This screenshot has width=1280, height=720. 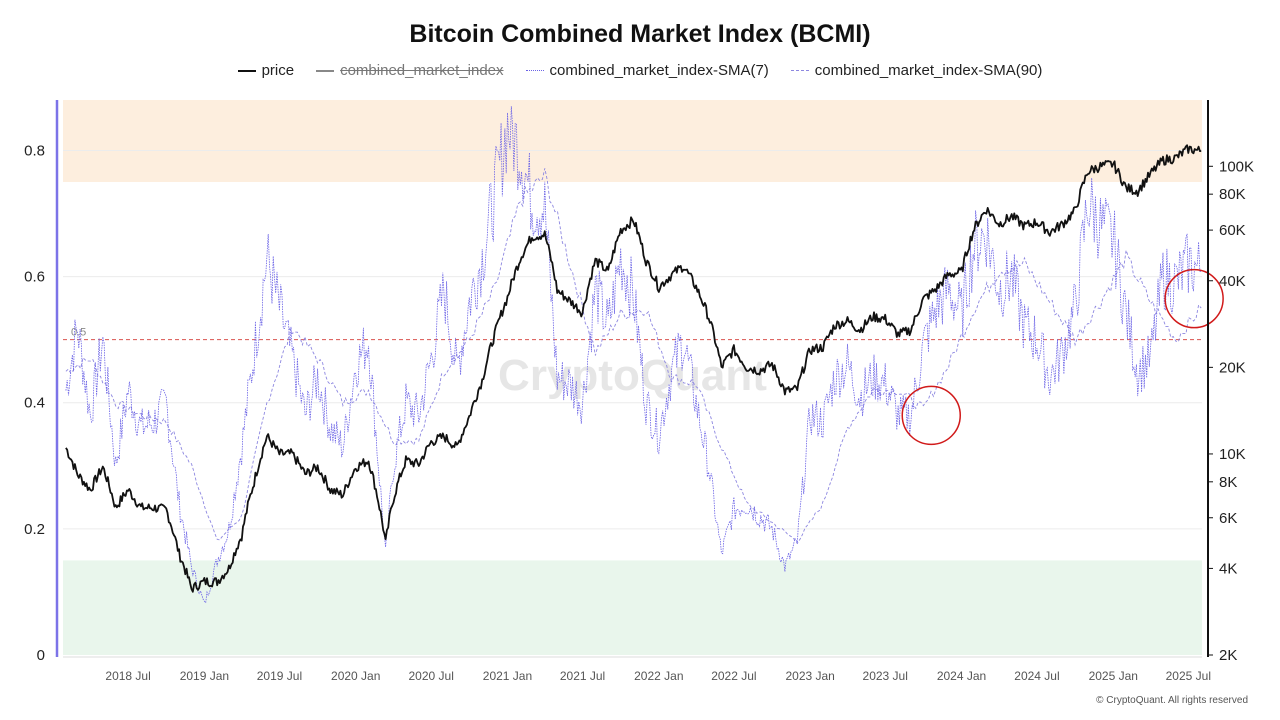 I want to click on legend-label-combined-market-index: combined_market_index, so click(x=422, y=70).